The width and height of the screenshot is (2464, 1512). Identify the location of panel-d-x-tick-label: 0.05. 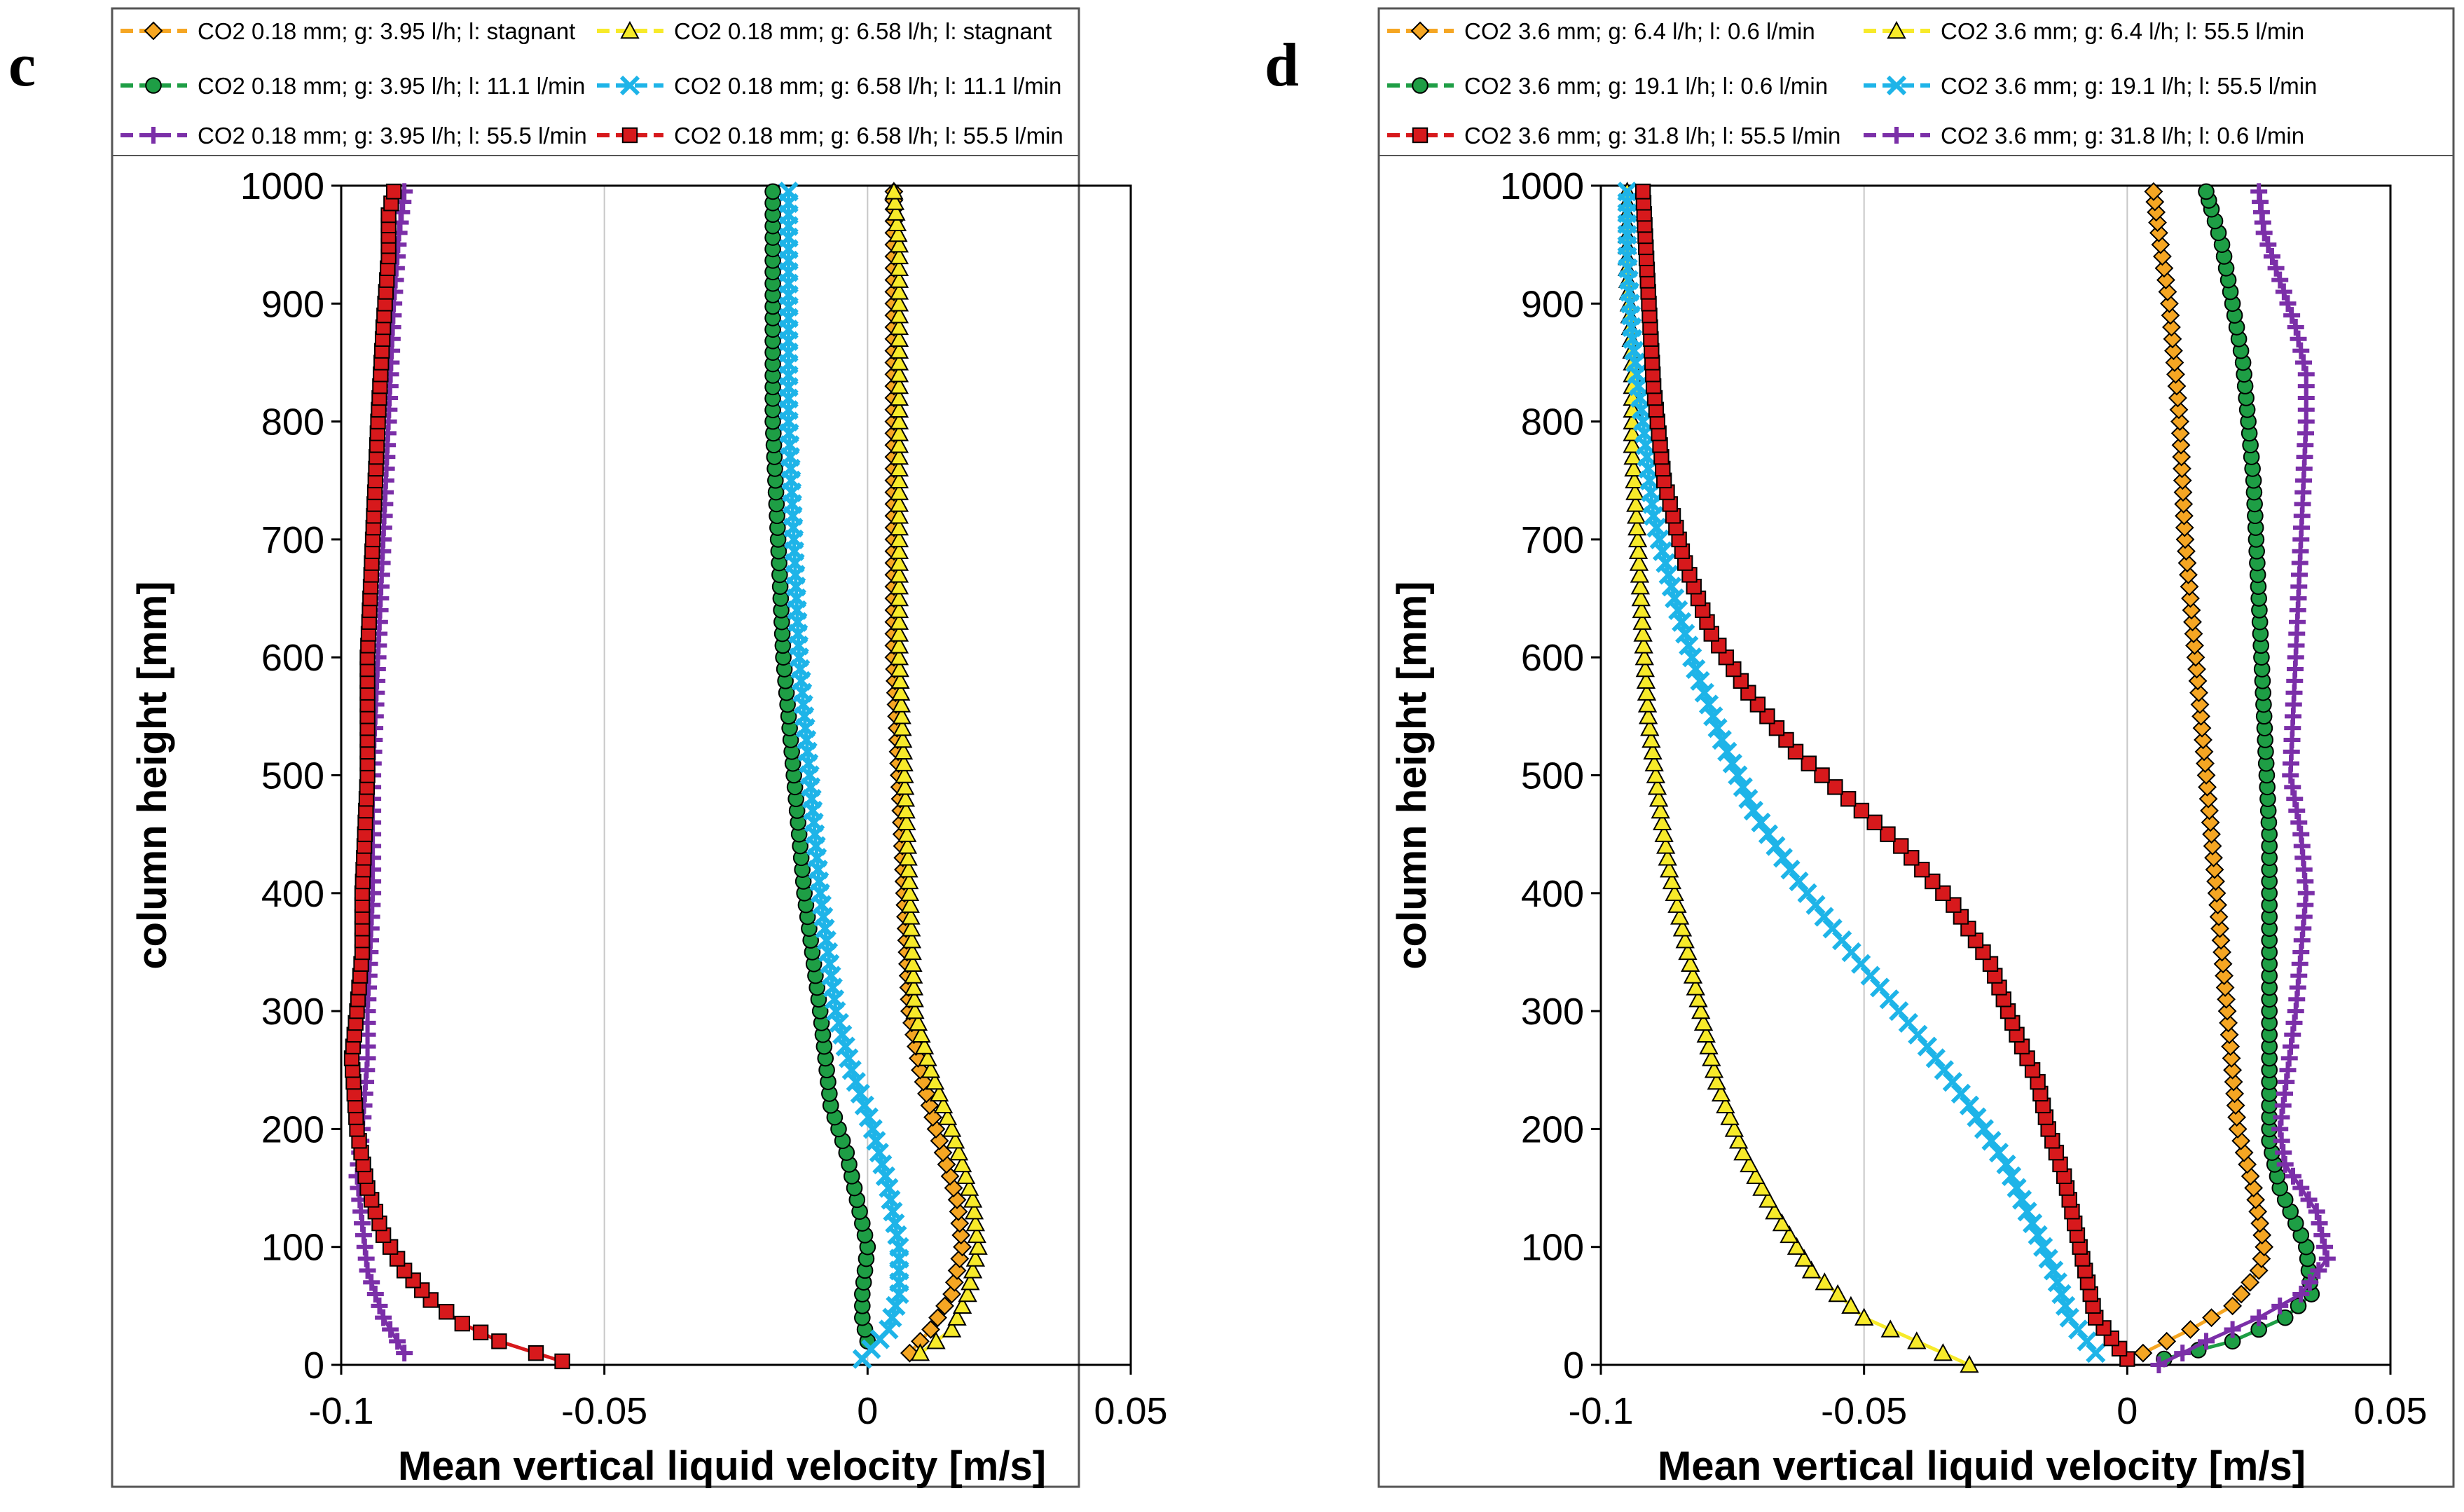
(2390, 1411).